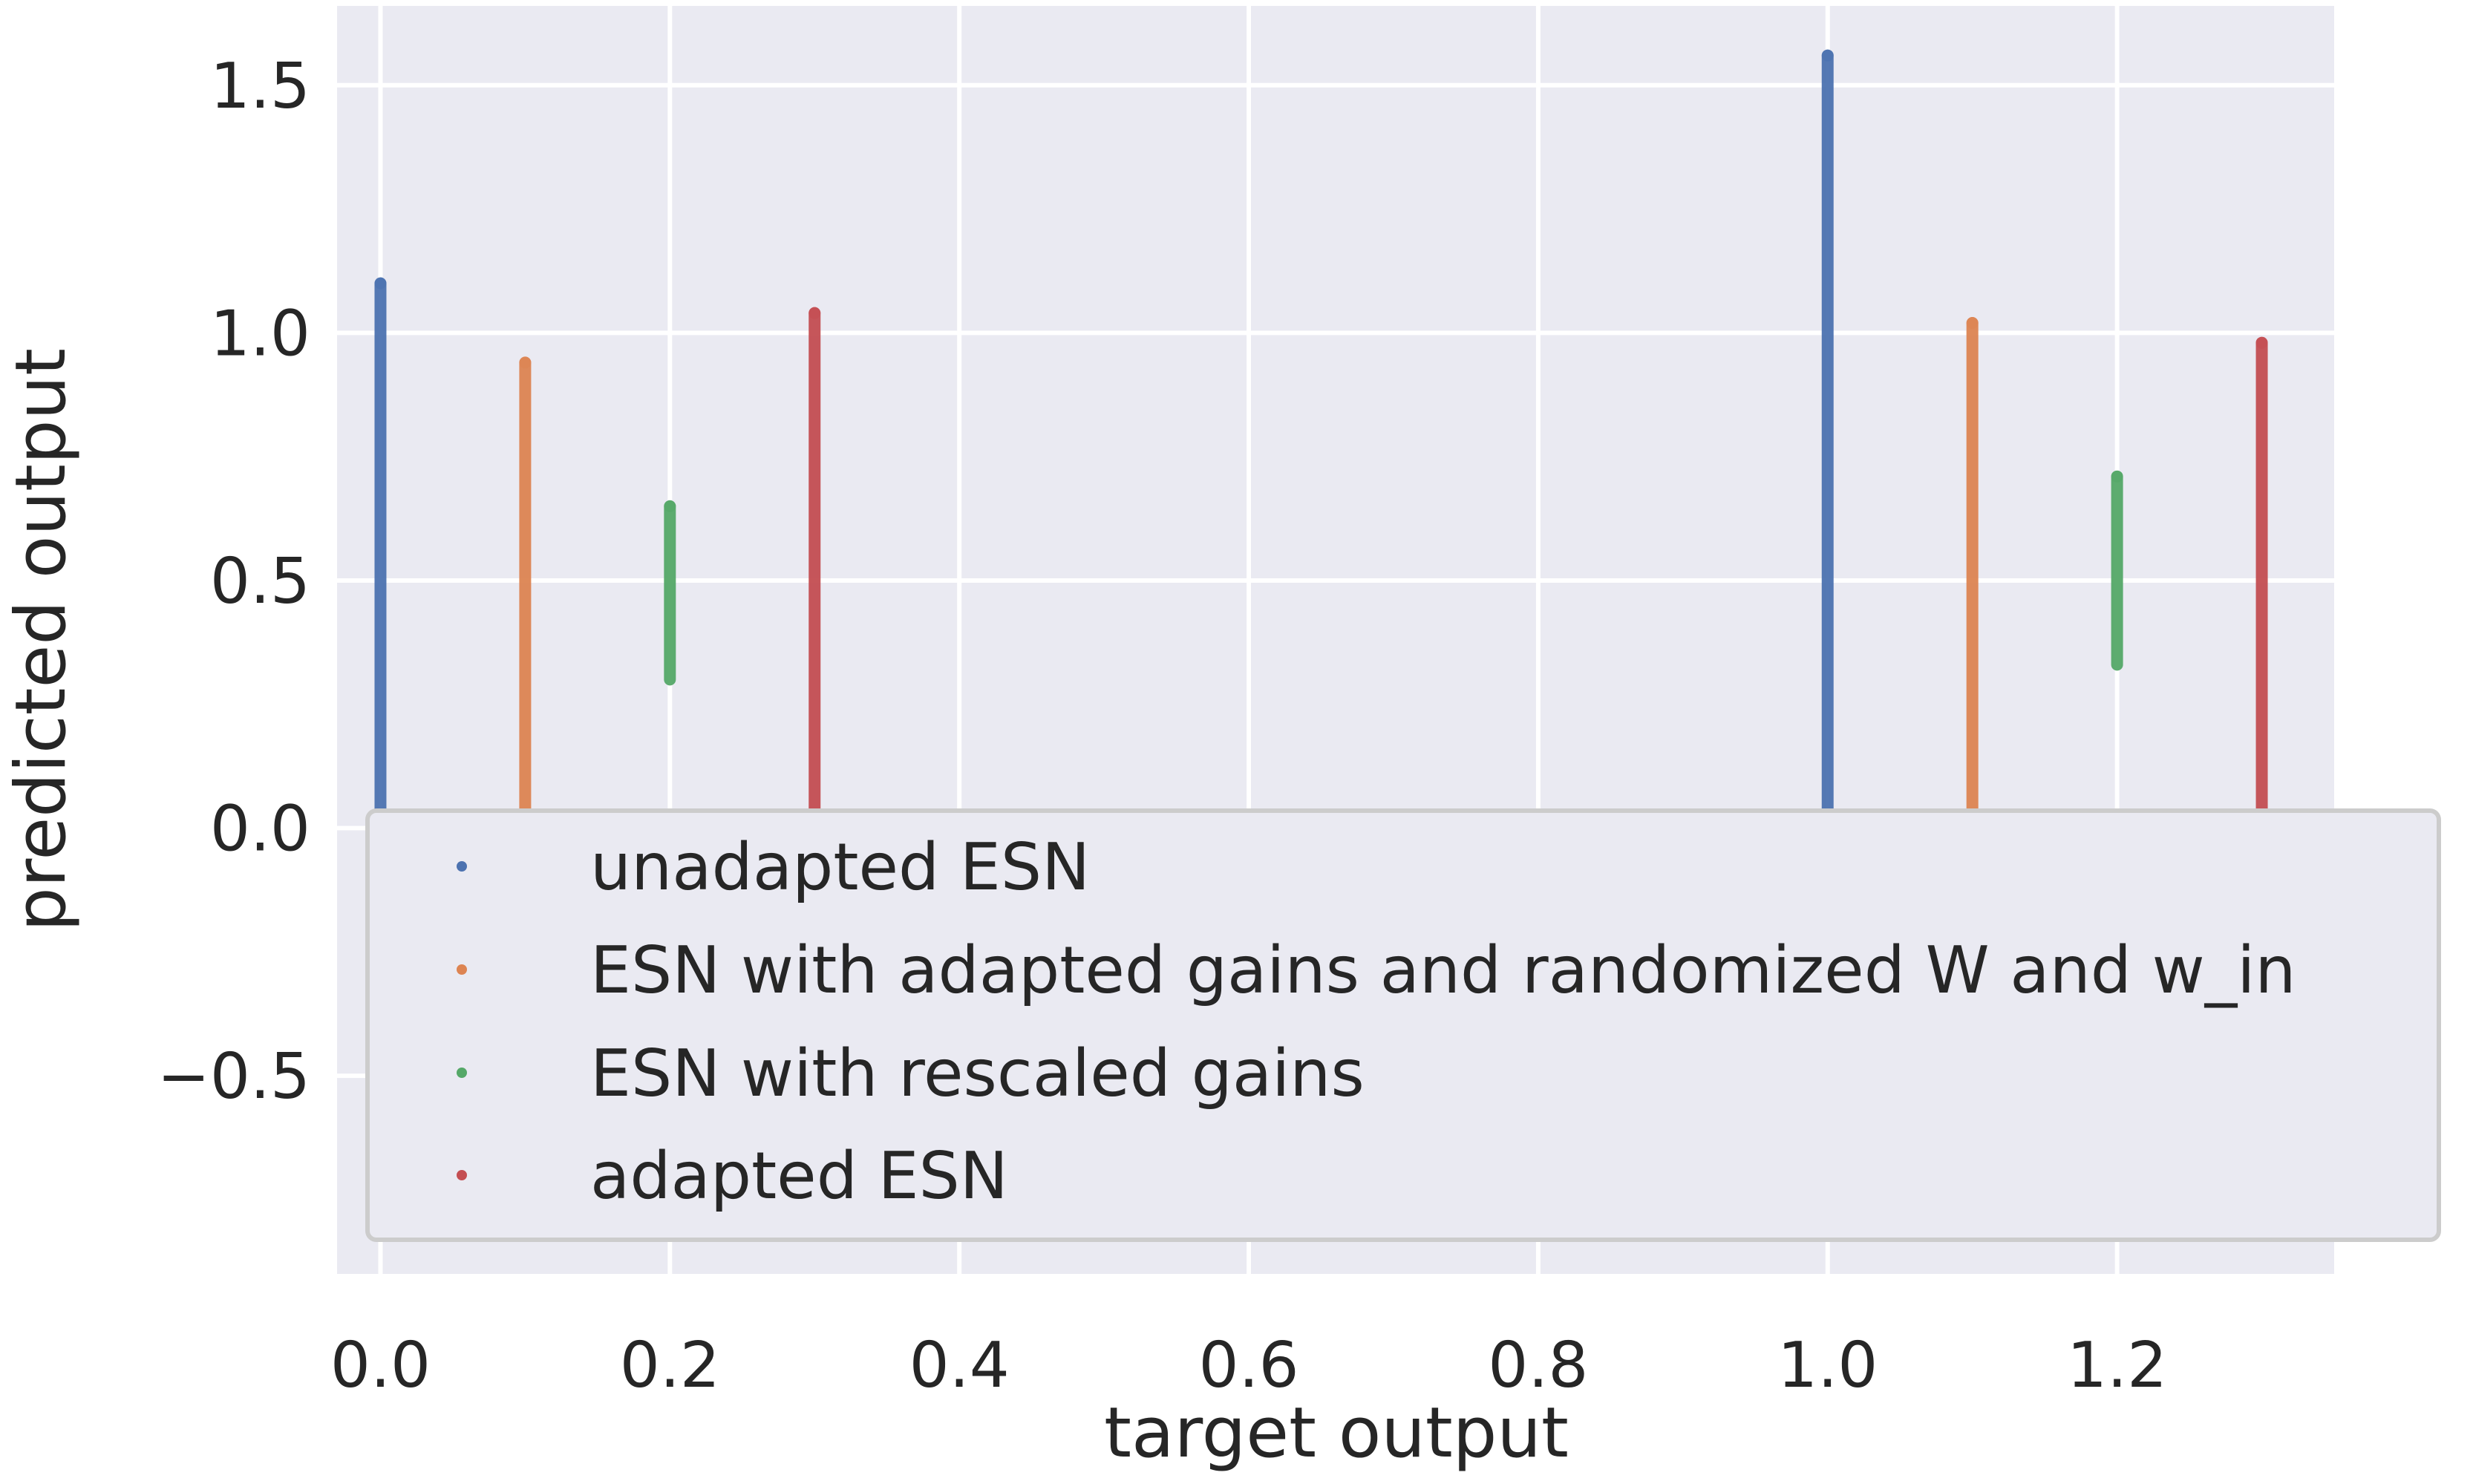 This screenshot has width=2473, height=1484. Describe the element at coordinates (462, 1073) in the screenshot. I see `legend-marker-rescaled` at that location.